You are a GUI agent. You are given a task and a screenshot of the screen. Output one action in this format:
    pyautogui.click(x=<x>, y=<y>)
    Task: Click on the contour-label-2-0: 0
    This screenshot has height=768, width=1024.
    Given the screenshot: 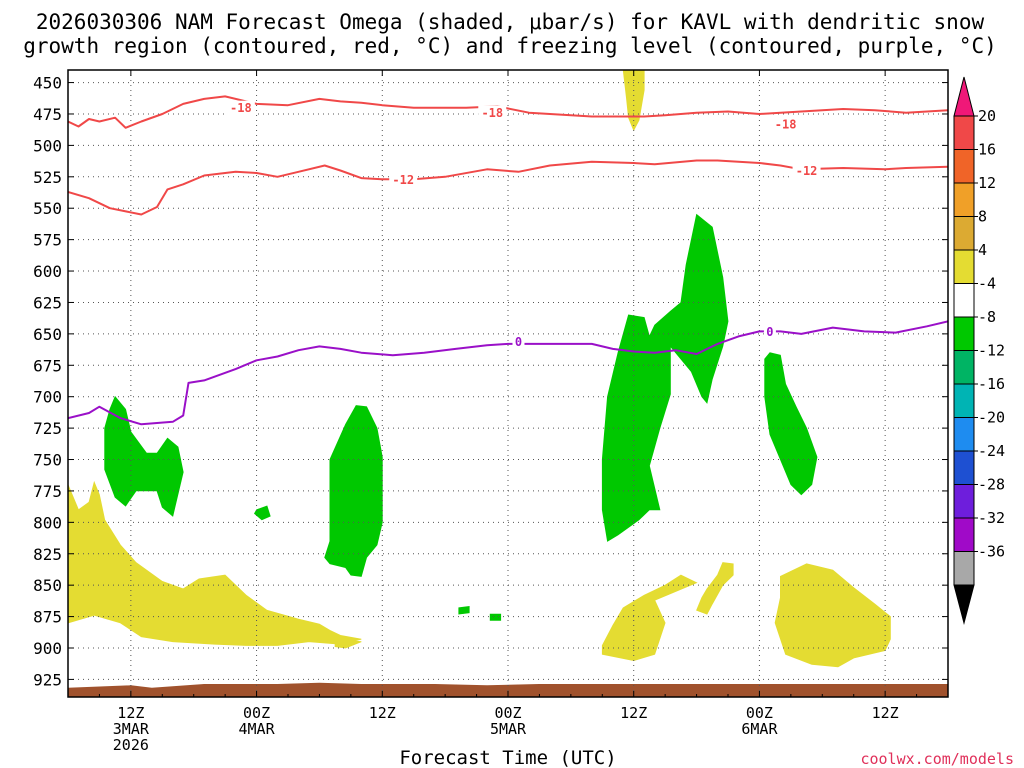 What is the action you would take?
    pyautogui.click(x=518, y=342)
    